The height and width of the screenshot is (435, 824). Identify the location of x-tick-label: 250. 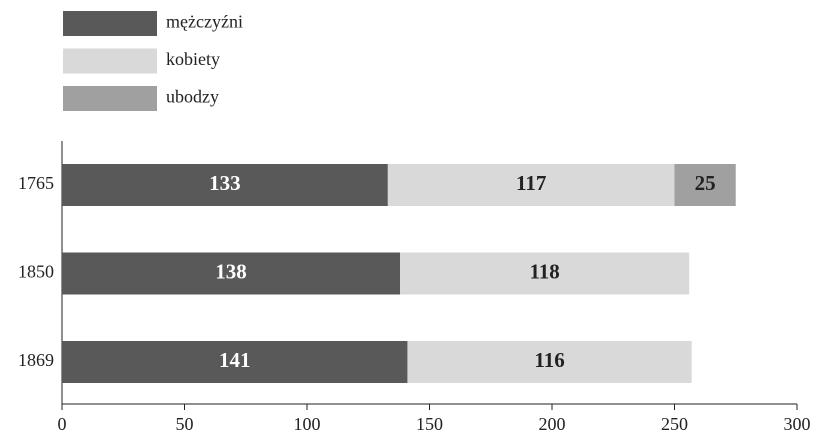
(674, 424).